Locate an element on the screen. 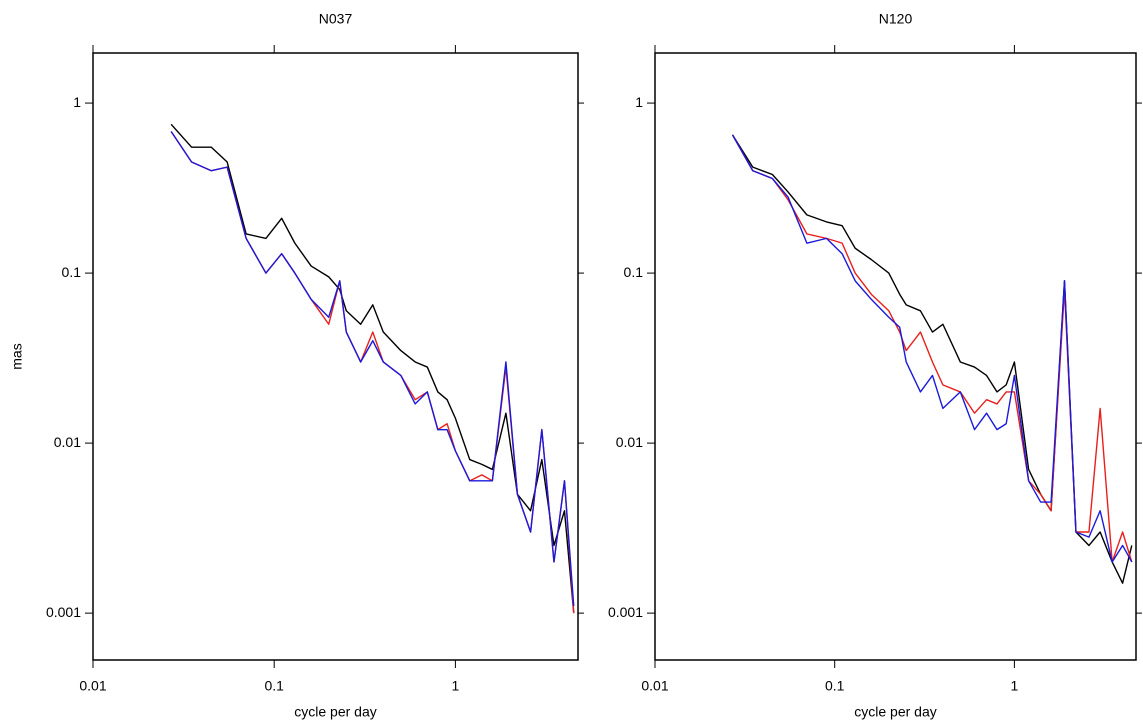 This screenshot has height=728, width=1143. y-axis-label: mas is located at coordinates (17, 356).